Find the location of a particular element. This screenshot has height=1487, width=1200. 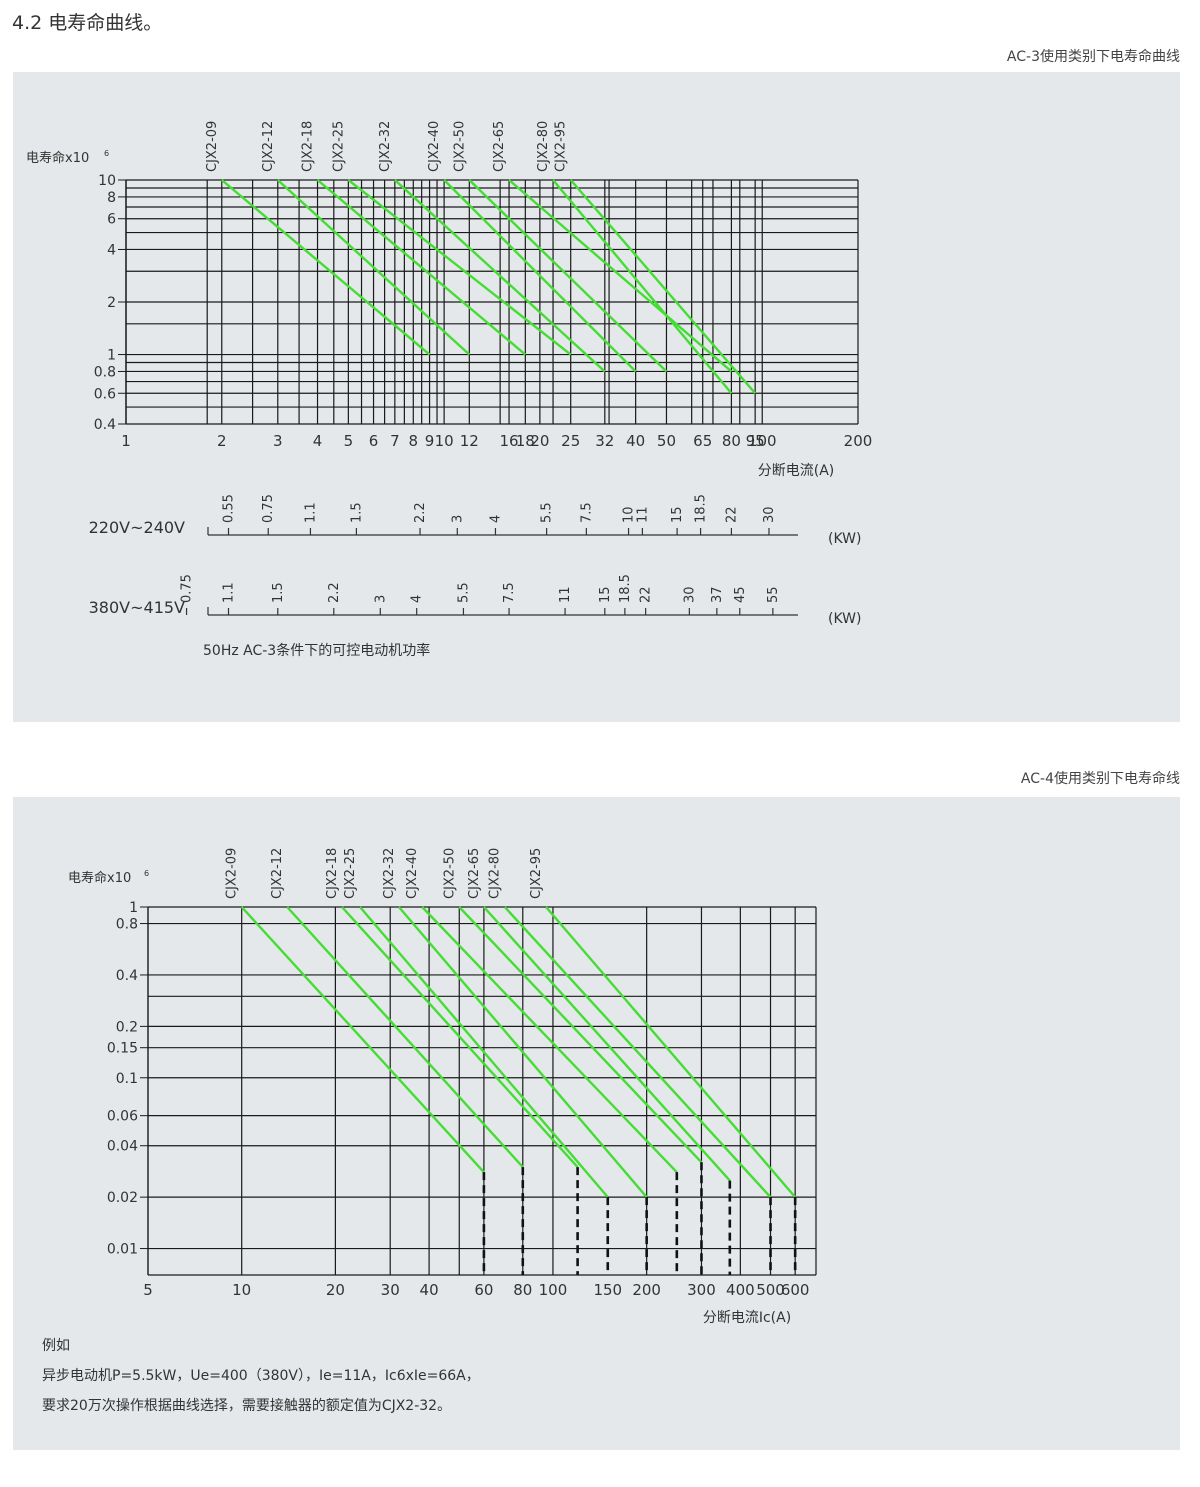

x-tick-label: 600 is located at coordinates (795, 1290).